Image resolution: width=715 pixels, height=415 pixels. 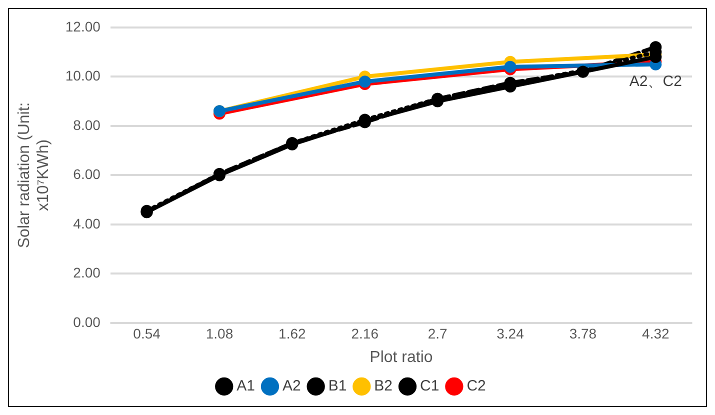 I want to click on legend-label: C2, so click(x=476, y=386).